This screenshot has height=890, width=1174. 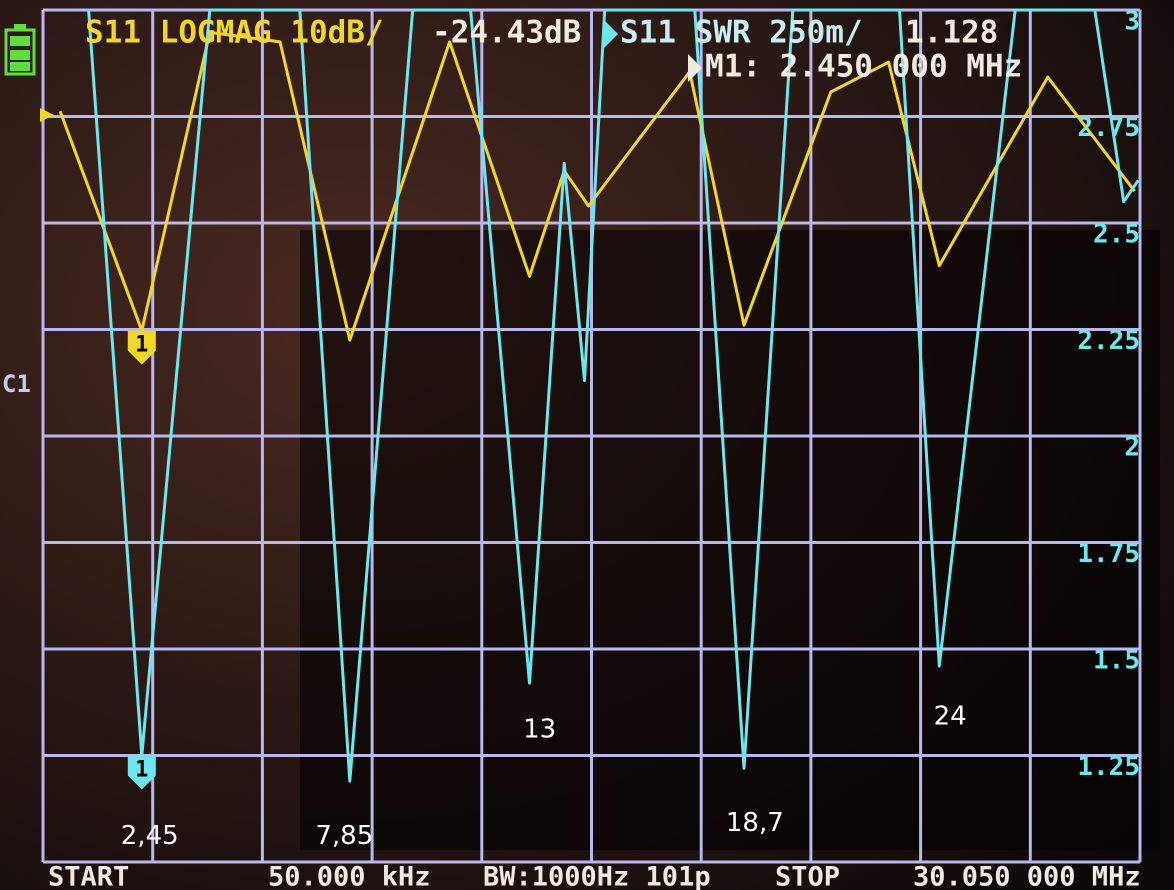 What do you see at coordinates (88, 876) in the screenshot?
I see `start-label: START` at bounding box center [88, 876].